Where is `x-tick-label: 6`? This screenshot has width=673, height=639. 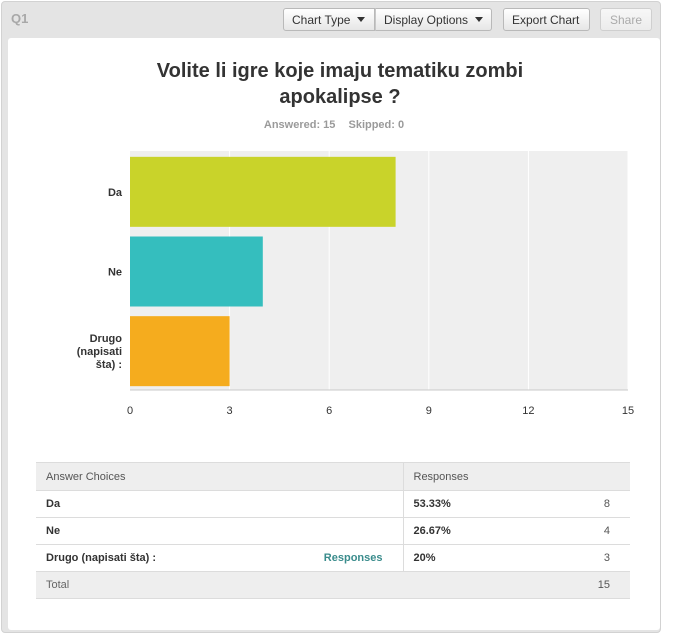
x-tick-label: 6 is located at coordinates (329, 411).